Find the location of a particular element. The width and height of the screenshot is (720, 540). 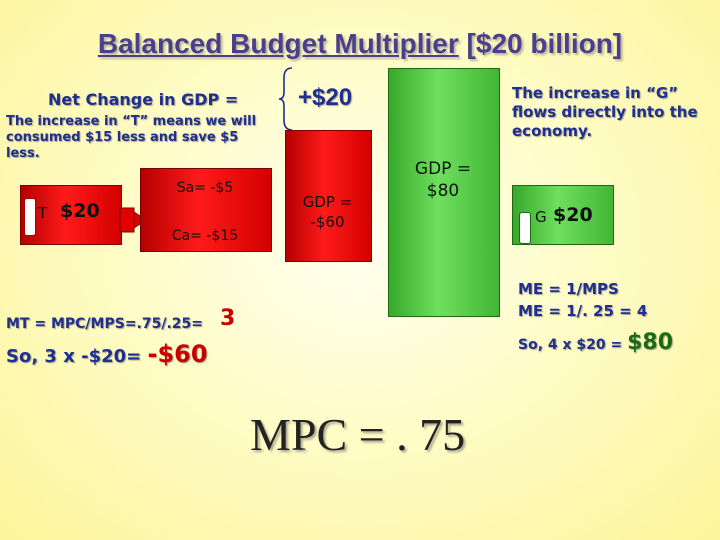

saving-change: Sa= -$5 is located at coordinates (205, 188).